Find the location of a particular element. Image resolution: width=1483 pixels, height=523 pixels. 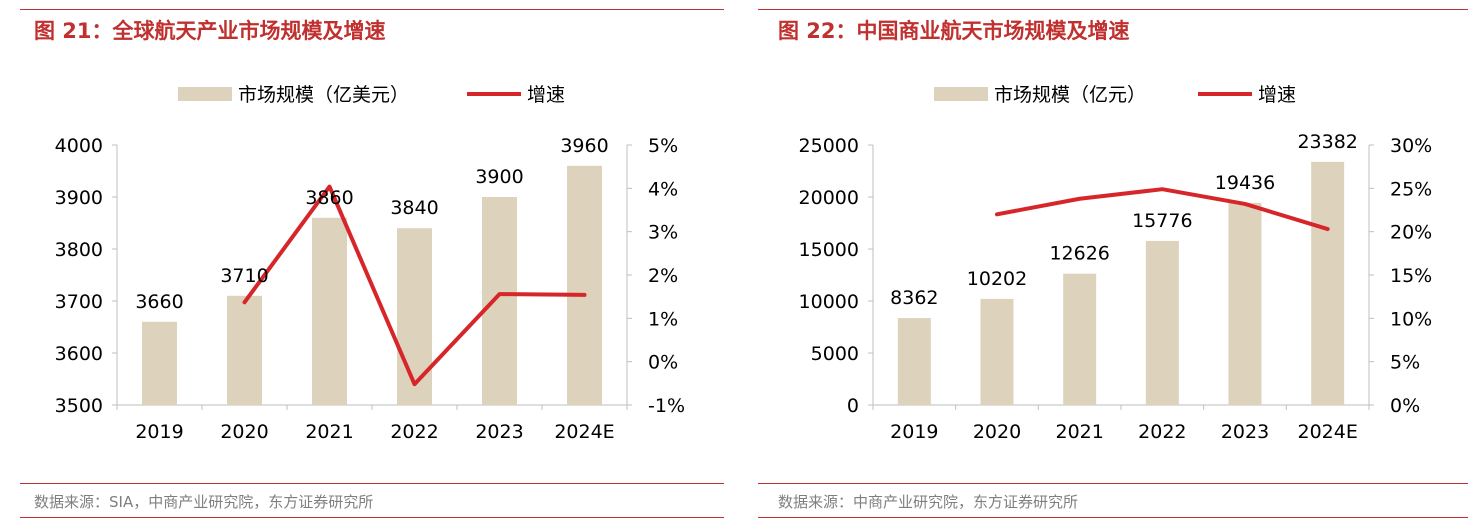

y-left-tick-label: 0 is located at coordinates (853, 406).